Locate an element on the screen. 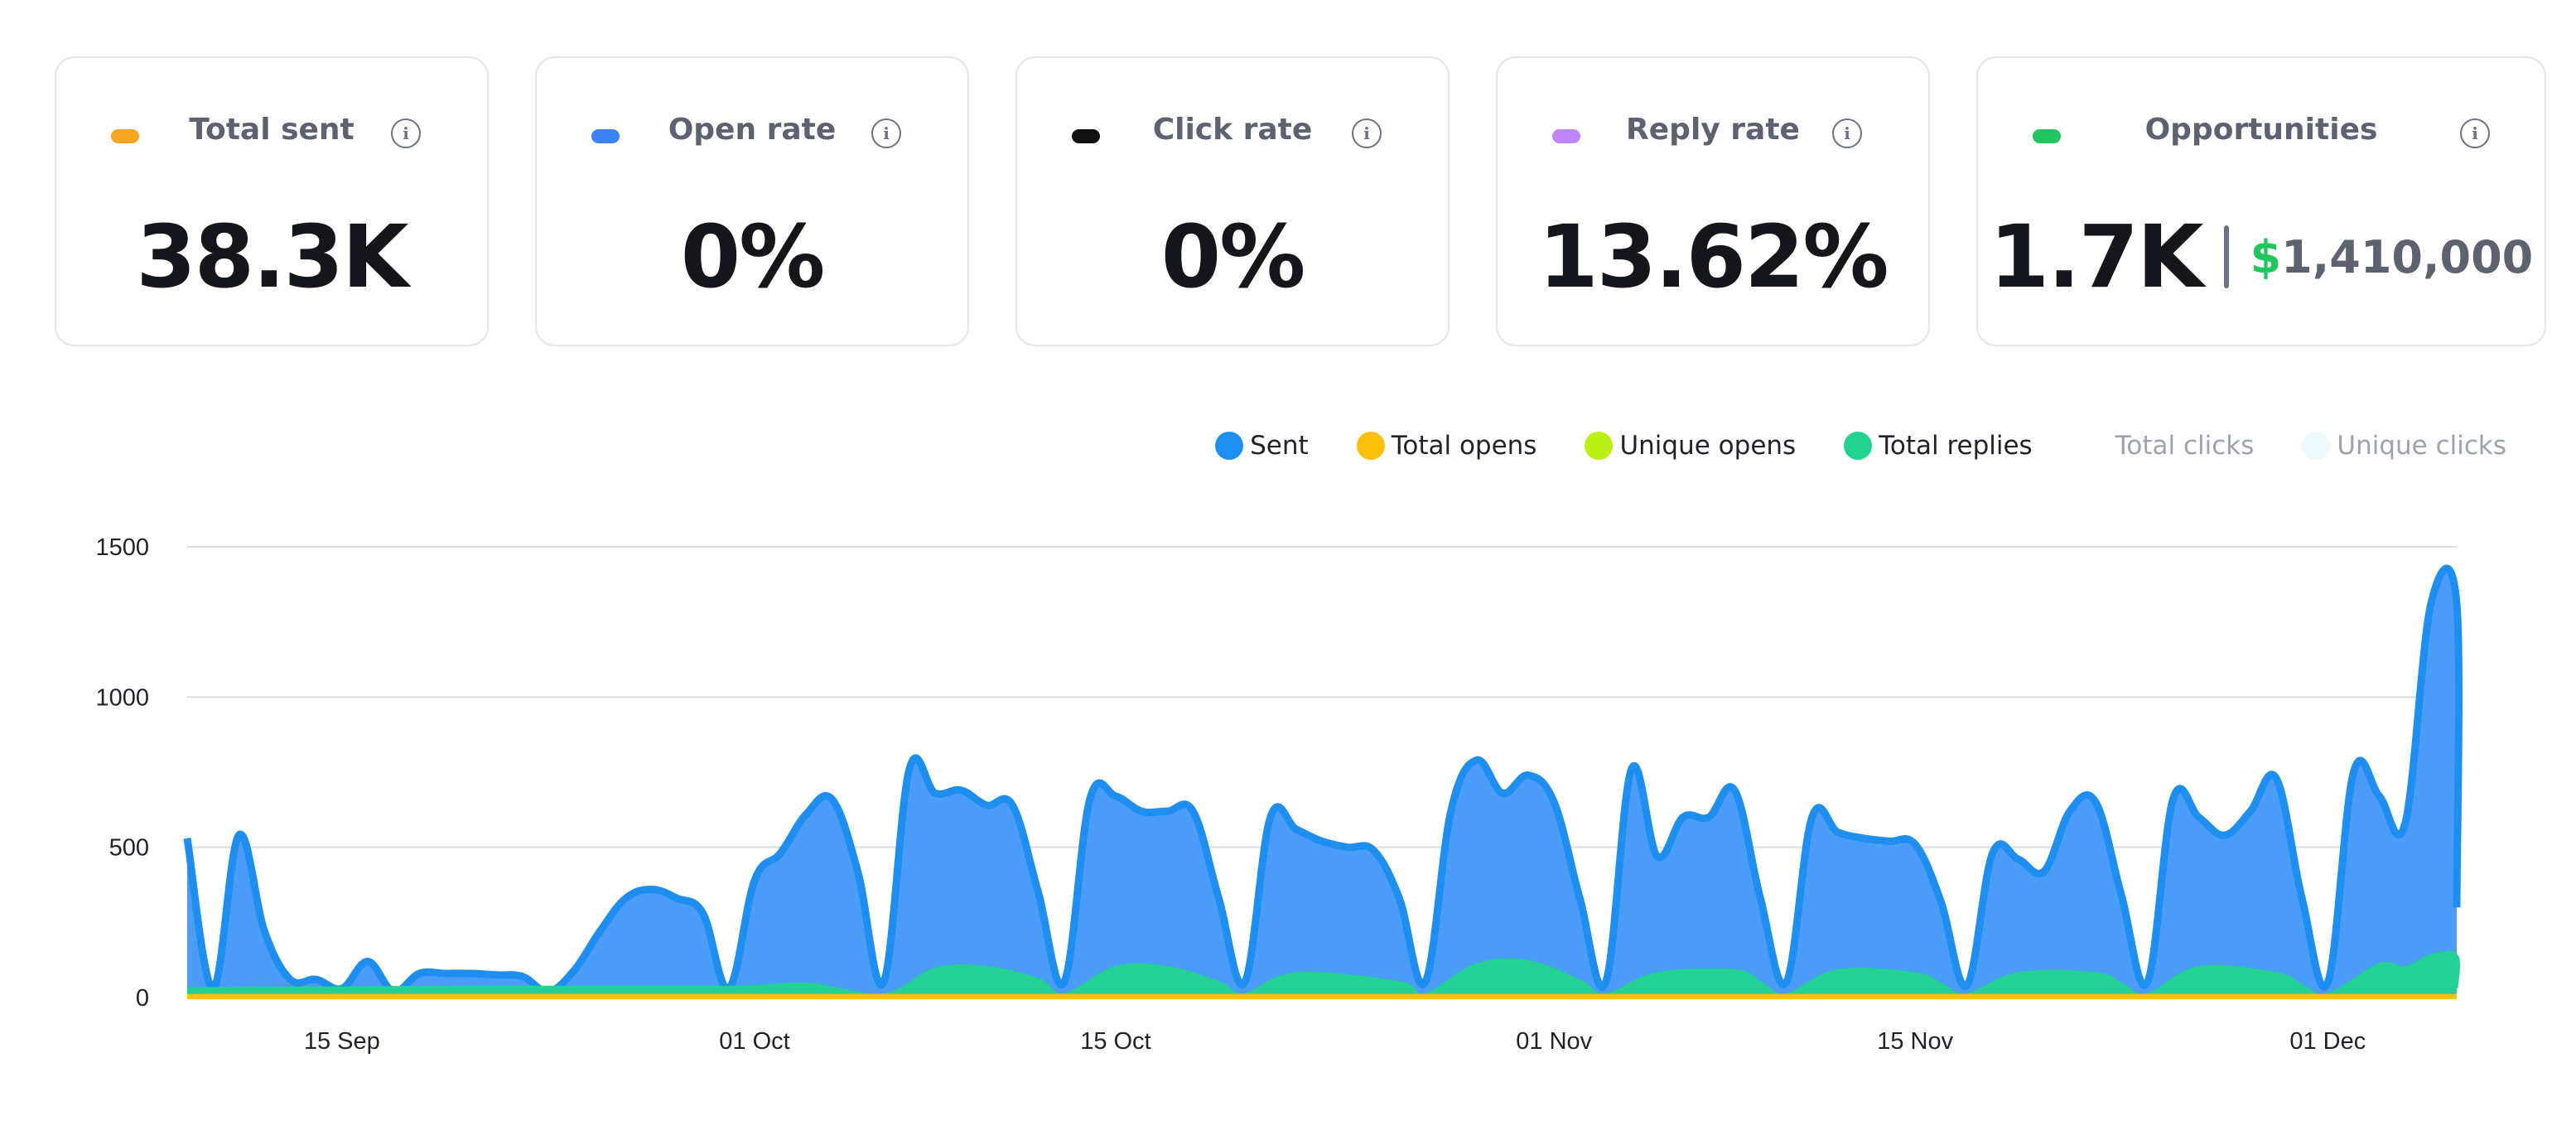  click-rate-color-dot is located at coordinates (1086, 136).